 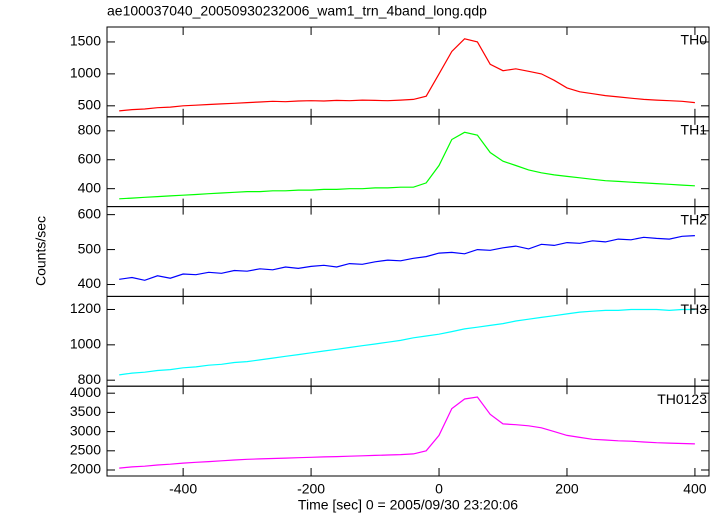 I want to click on panel-label: TH1, so click(x=694, y=130).